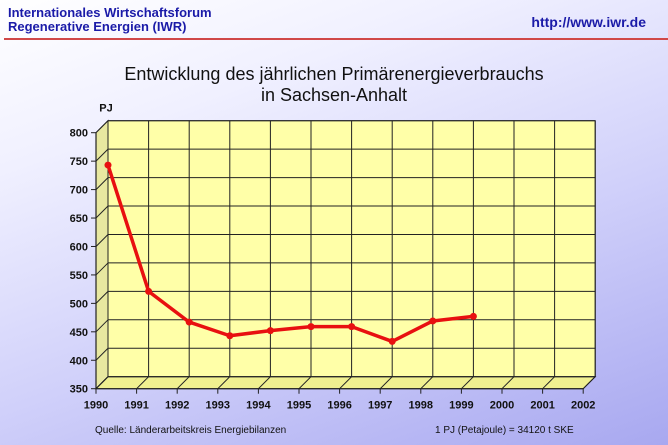  I want to click on x-tick-label: 2000, so click(502, 406).